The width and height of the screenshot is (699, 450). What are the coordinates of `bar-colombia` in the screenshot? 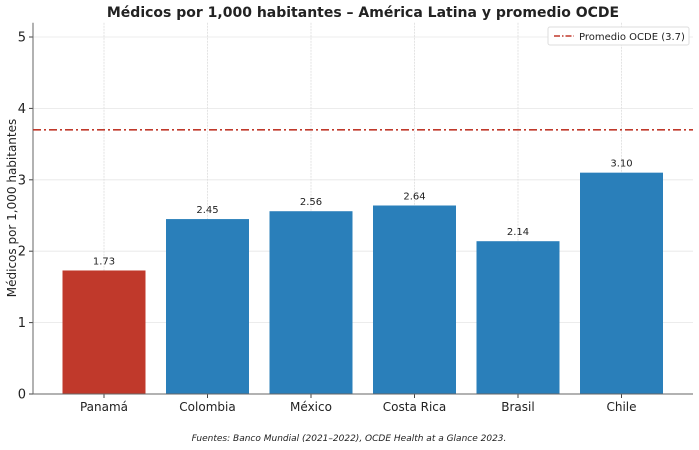 It's located at (207, 306).